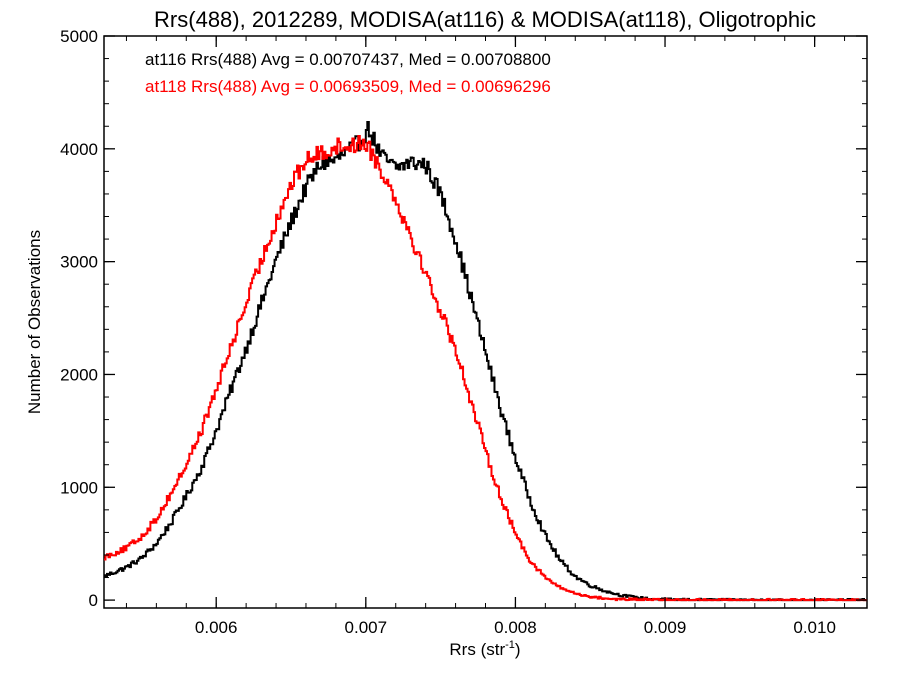 Image resolution: width=900 pixels, height=675 pixels. Describe the element at coordinates (79, 262) in the screenshot. I see `y-tick-label: 3000` at that location.